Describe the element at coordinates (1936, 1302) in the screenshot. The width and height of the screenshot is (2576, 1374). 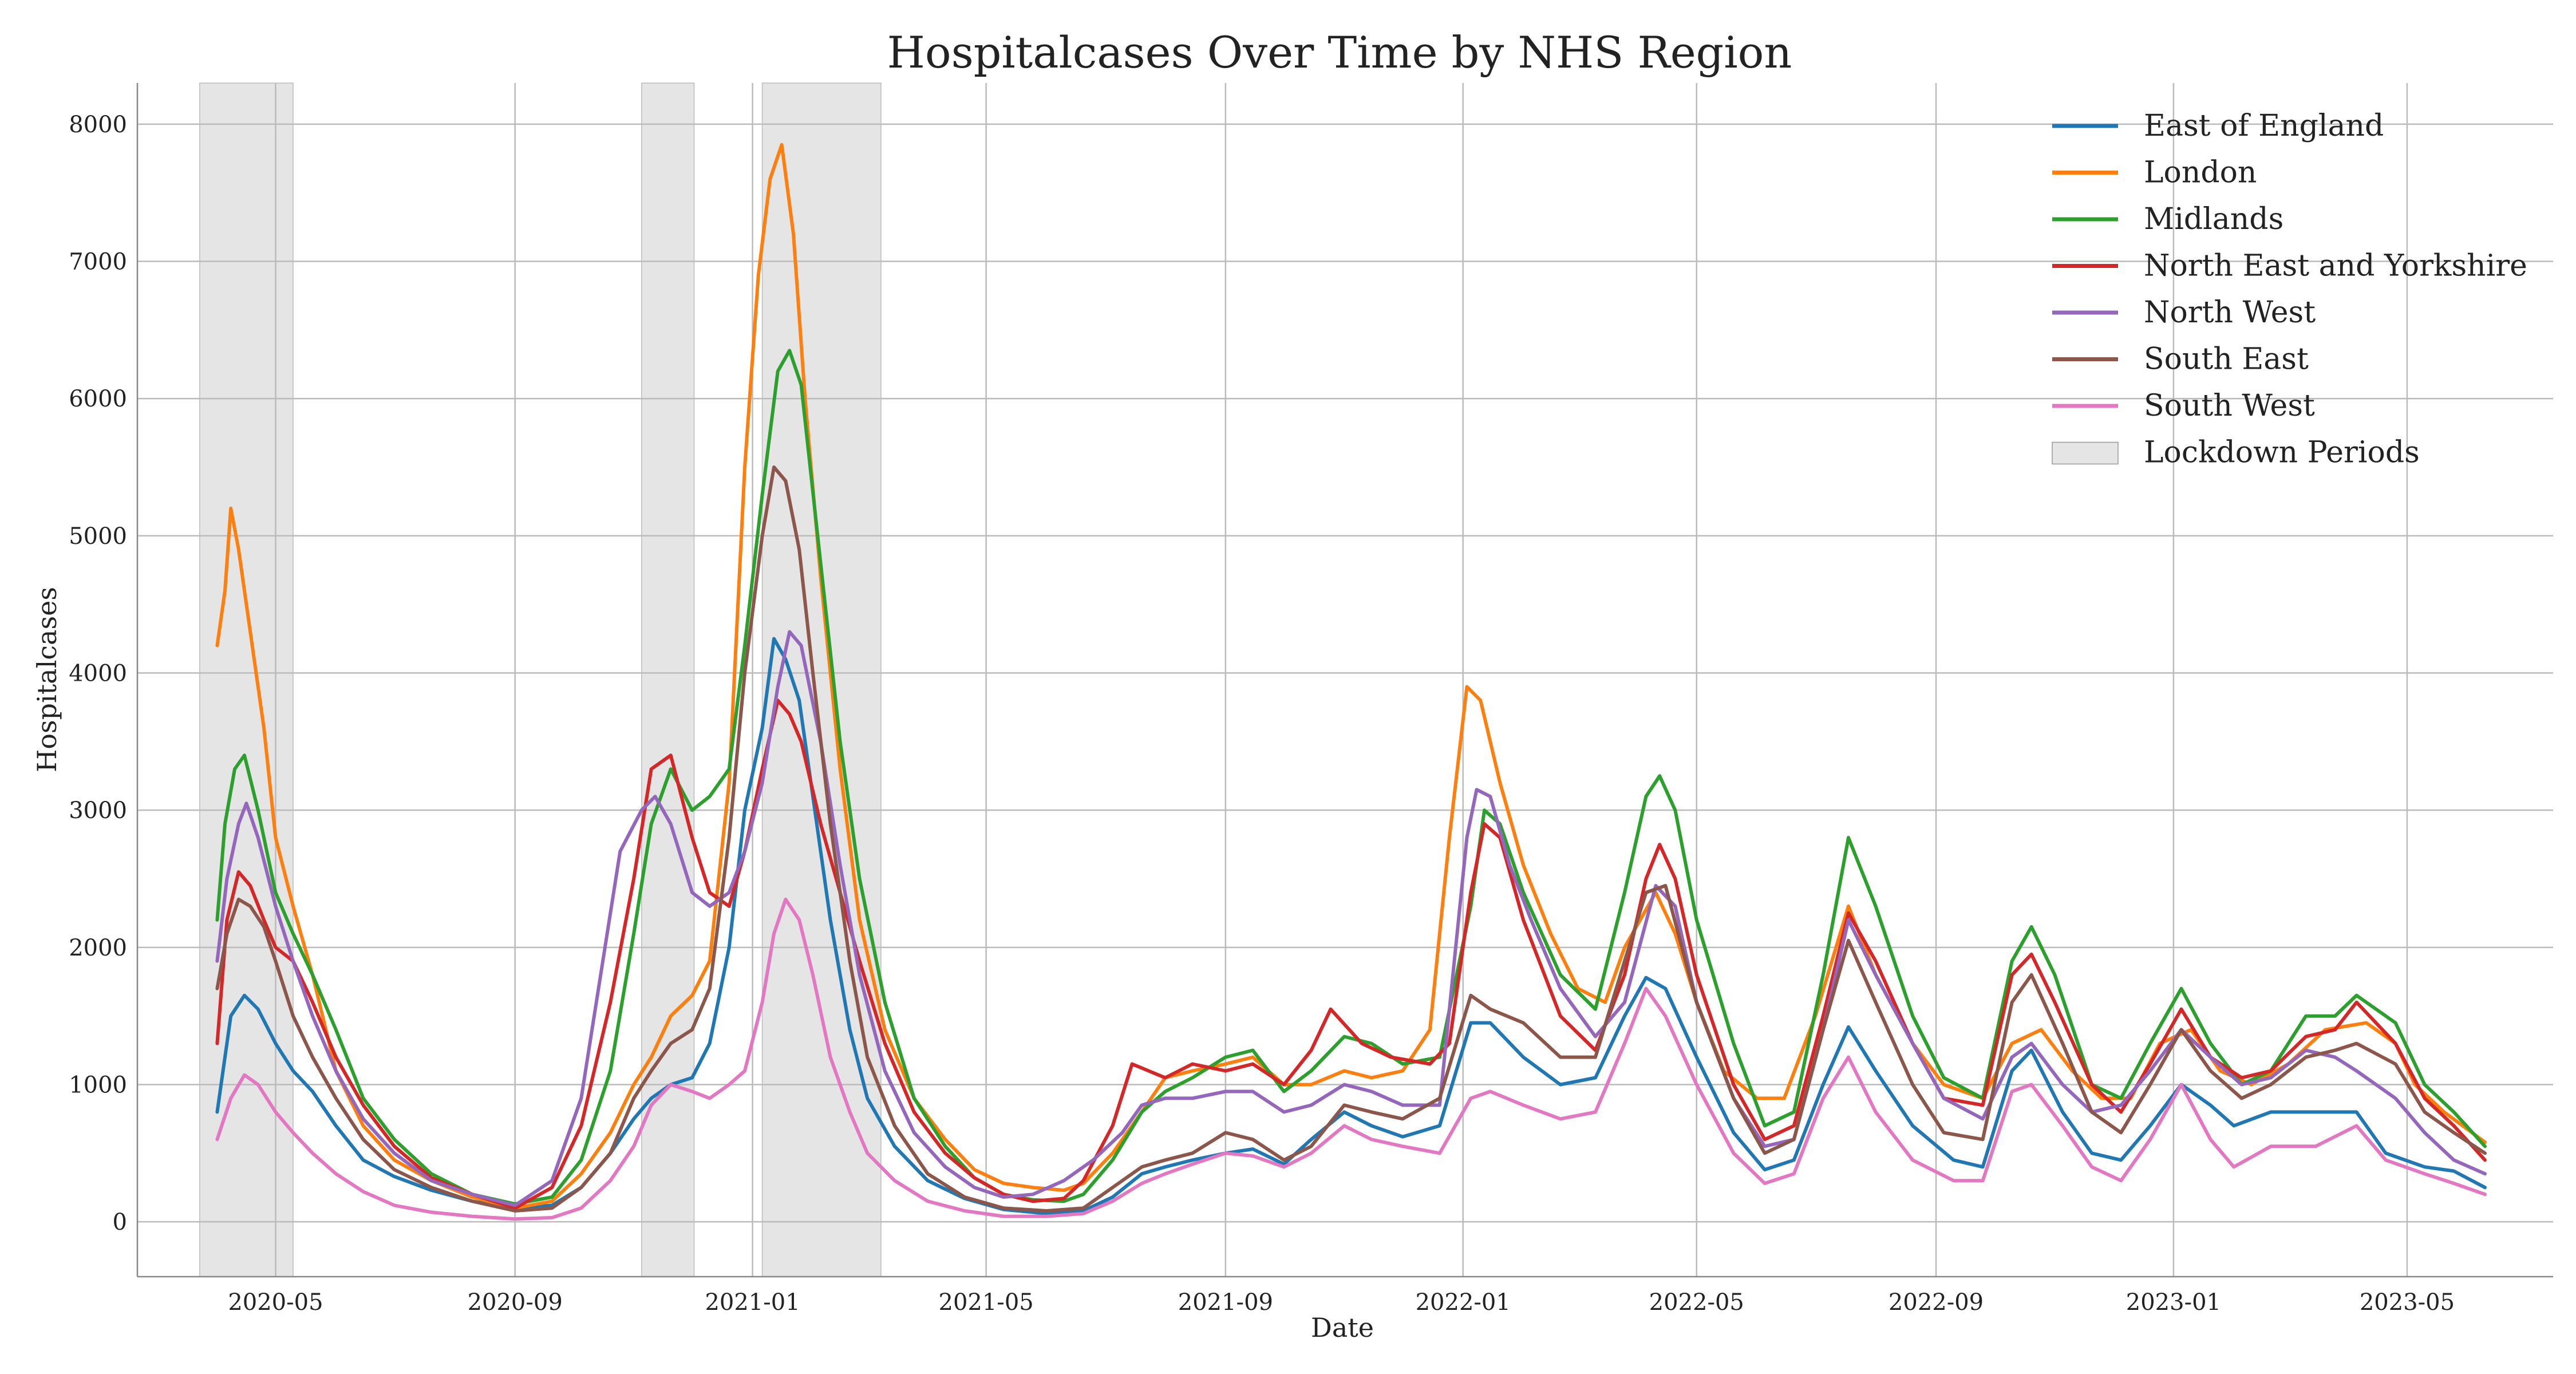
I see `x-tick-label: 2022-09` at that location.